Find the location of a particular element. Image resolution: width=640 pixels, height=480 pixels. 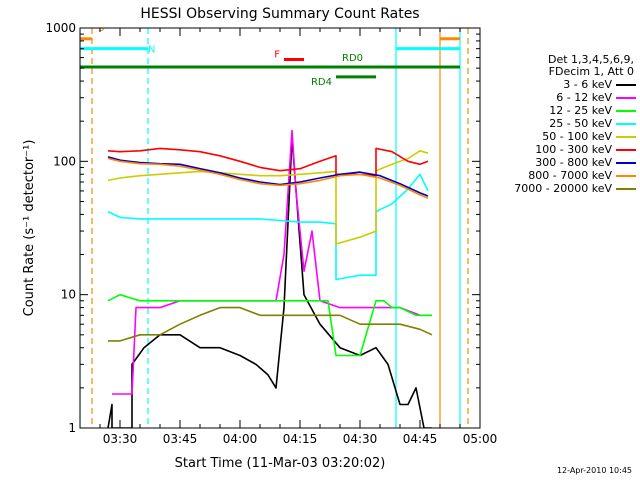

legend-entry-label: 25 - 50 keV is located at coordinates (580, 123).